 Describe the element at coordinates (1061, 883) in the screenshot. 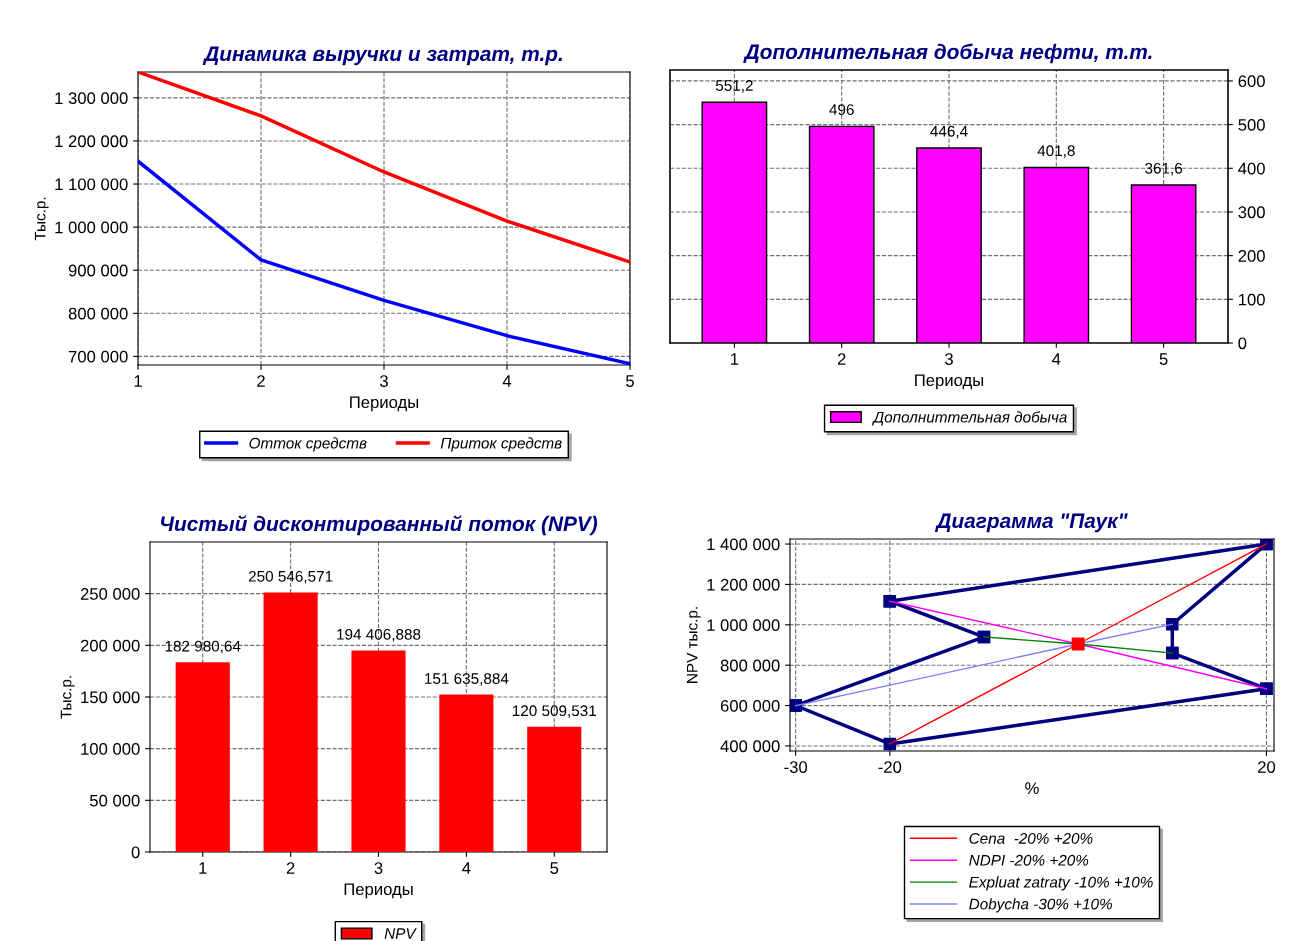

I see `legend-label: Expluat zatraty -10% +10%` at that location.